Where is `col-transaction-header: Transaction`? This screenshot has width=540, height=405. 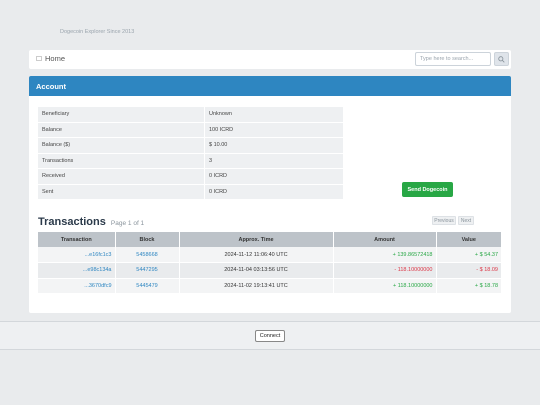
col-transaction-header: Transaction is located at coordinates (77, 239).